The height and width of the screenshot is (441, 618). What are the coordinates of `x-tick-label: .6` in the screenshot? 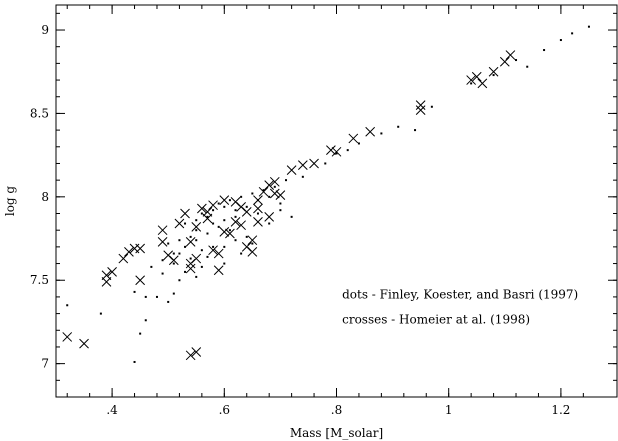 It's located at (224, 410).